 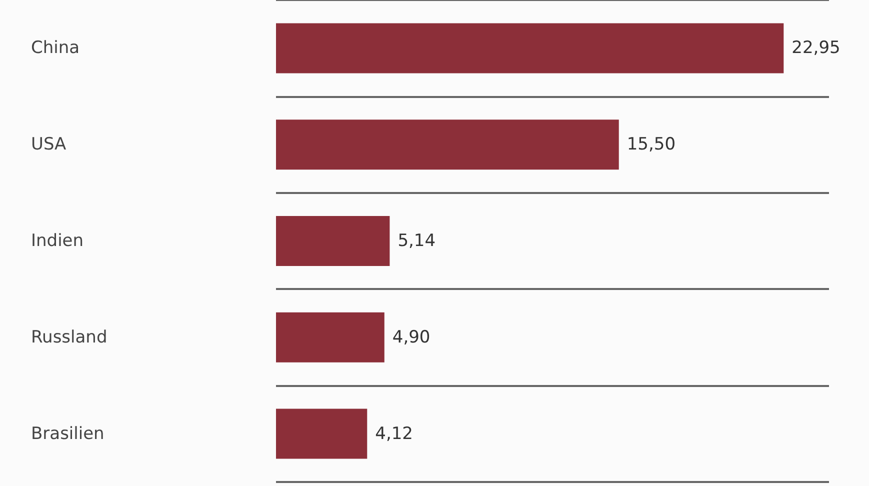 I want to click on y-tick-label: Indien, so click(x=57, y=241).